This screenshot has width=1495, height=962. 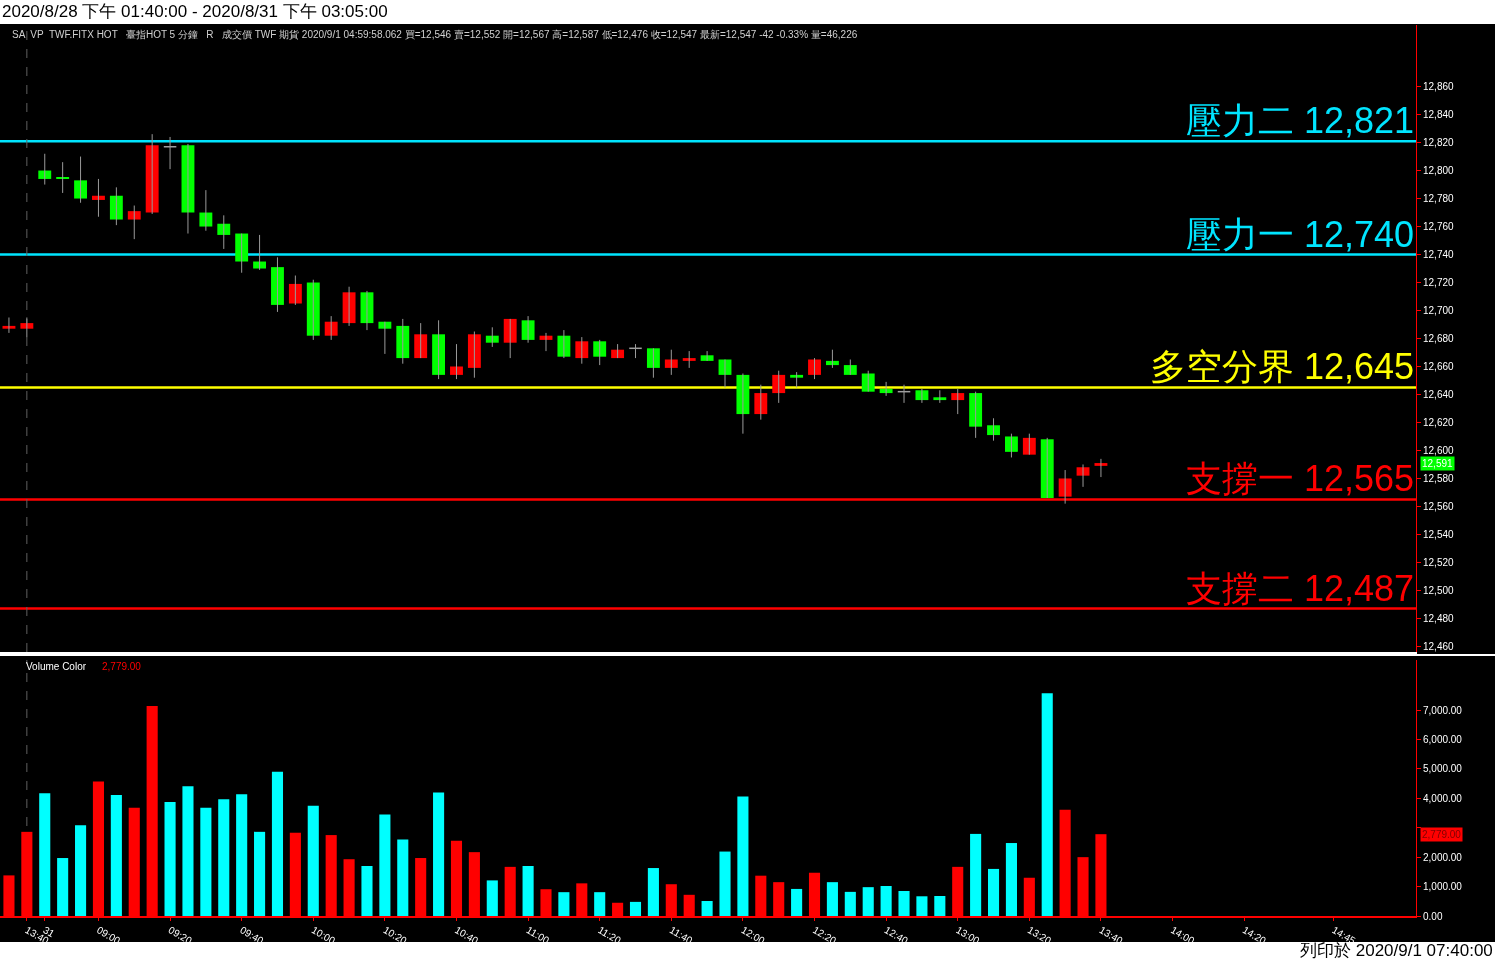 I want to click on text: 2,779.00, so click(x=1442, y=834).